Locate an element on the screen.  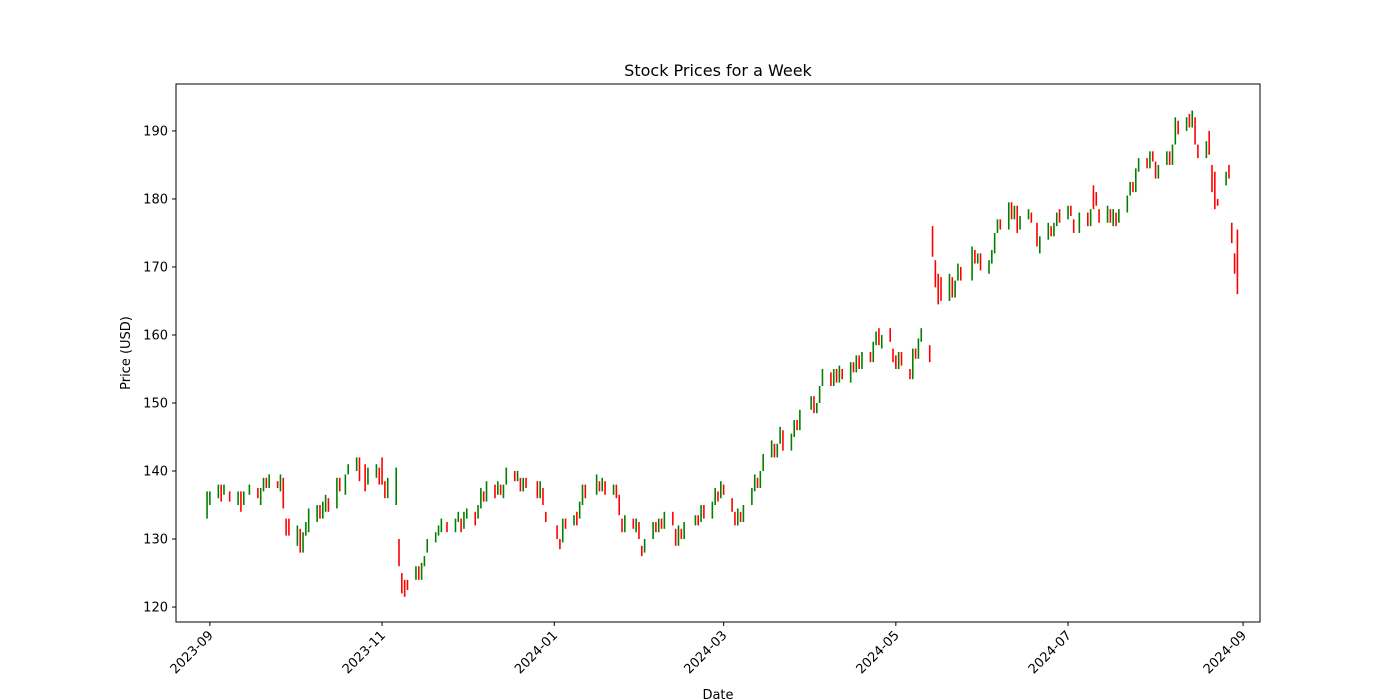
chart-title: Stock Prices for a Week is located at coordinates (718, 70).